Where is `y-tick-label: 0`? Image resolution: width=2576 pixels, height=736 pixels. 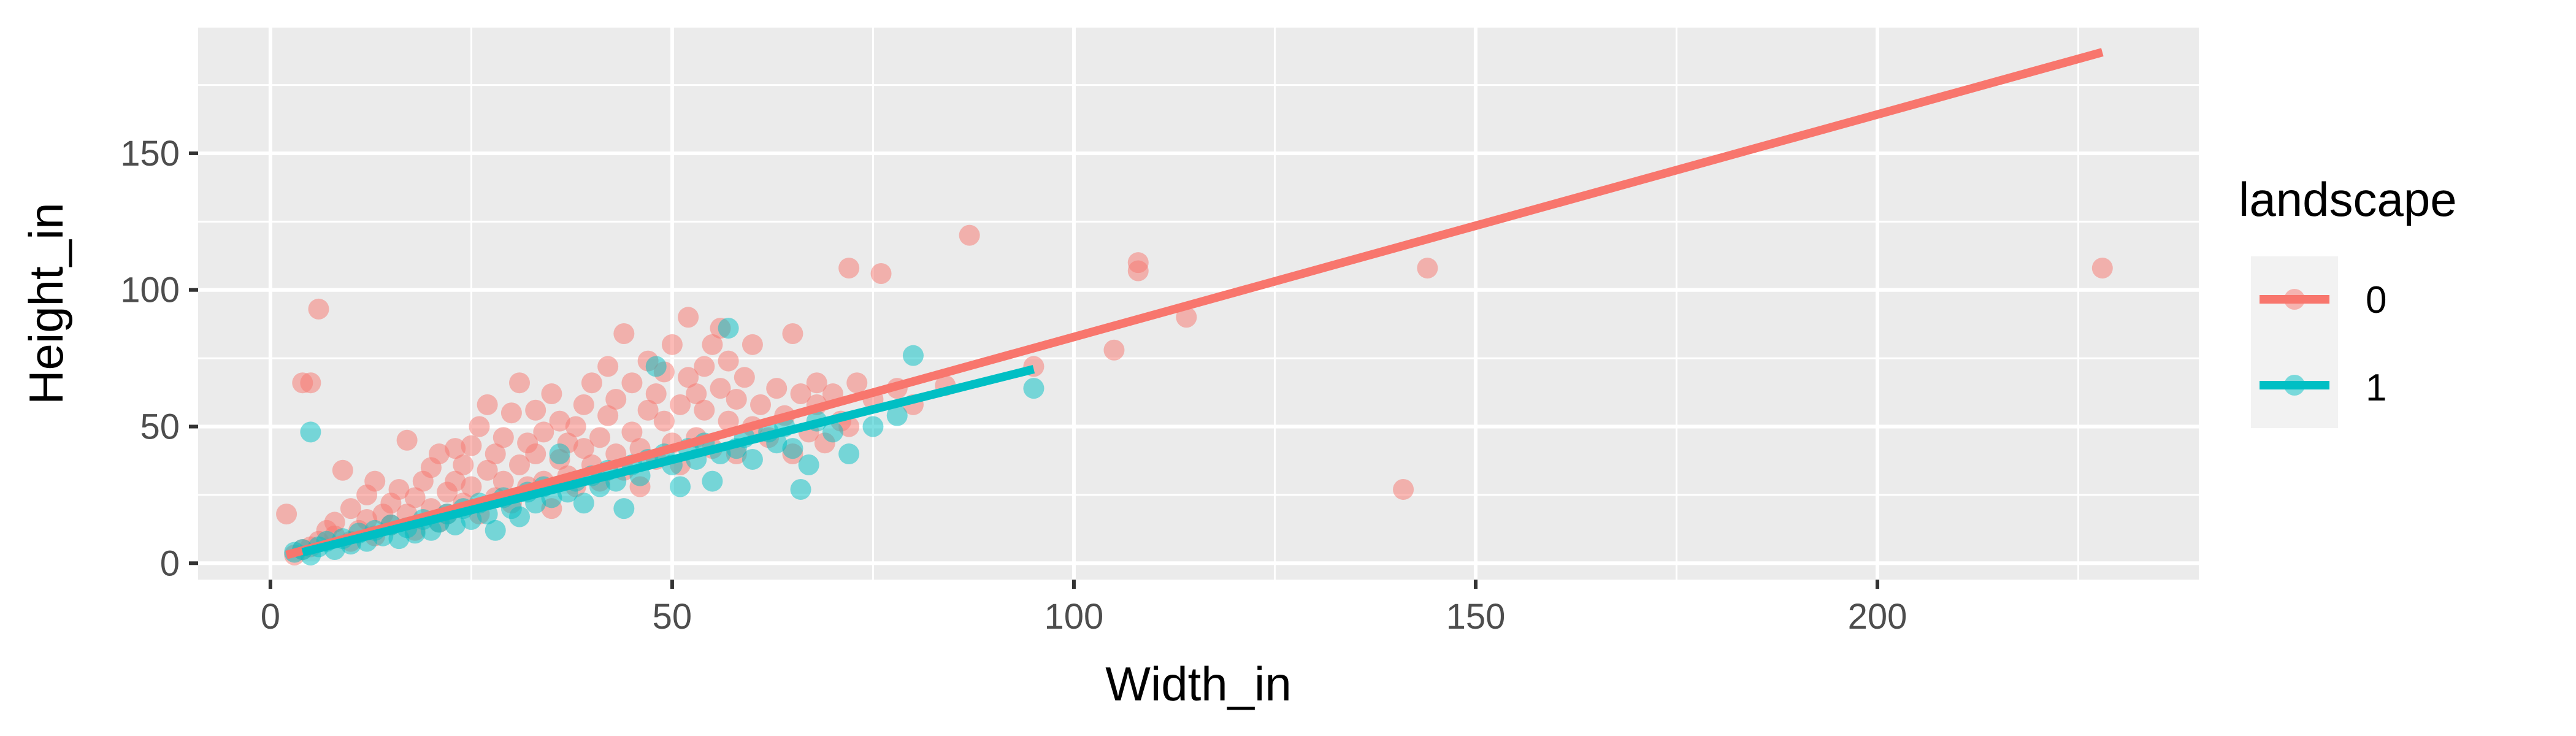
y-tick-label: 0 is located at coordinates (170, 563).